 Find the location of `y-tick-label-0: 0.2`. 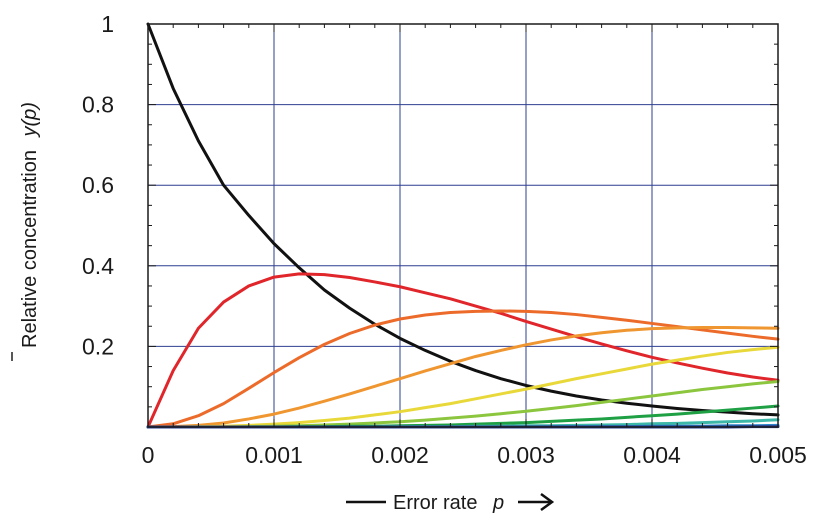

y-tick-label-0: 0.2 is located at coordinates (98, 346).